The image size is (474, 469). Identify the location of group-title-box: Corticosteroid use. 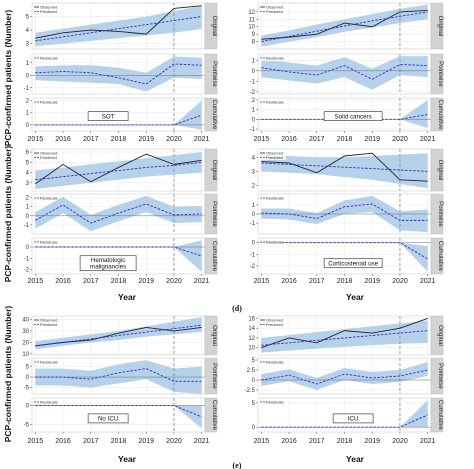
(353, 263).